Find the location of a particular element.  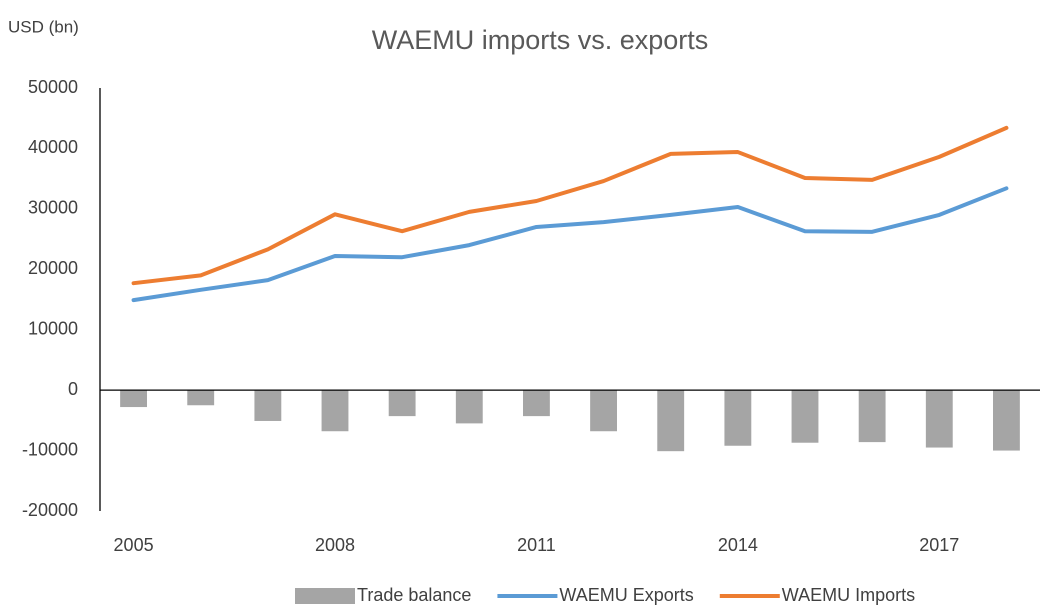

y-tick-label: 10000 is located at coordinates (53, 328).